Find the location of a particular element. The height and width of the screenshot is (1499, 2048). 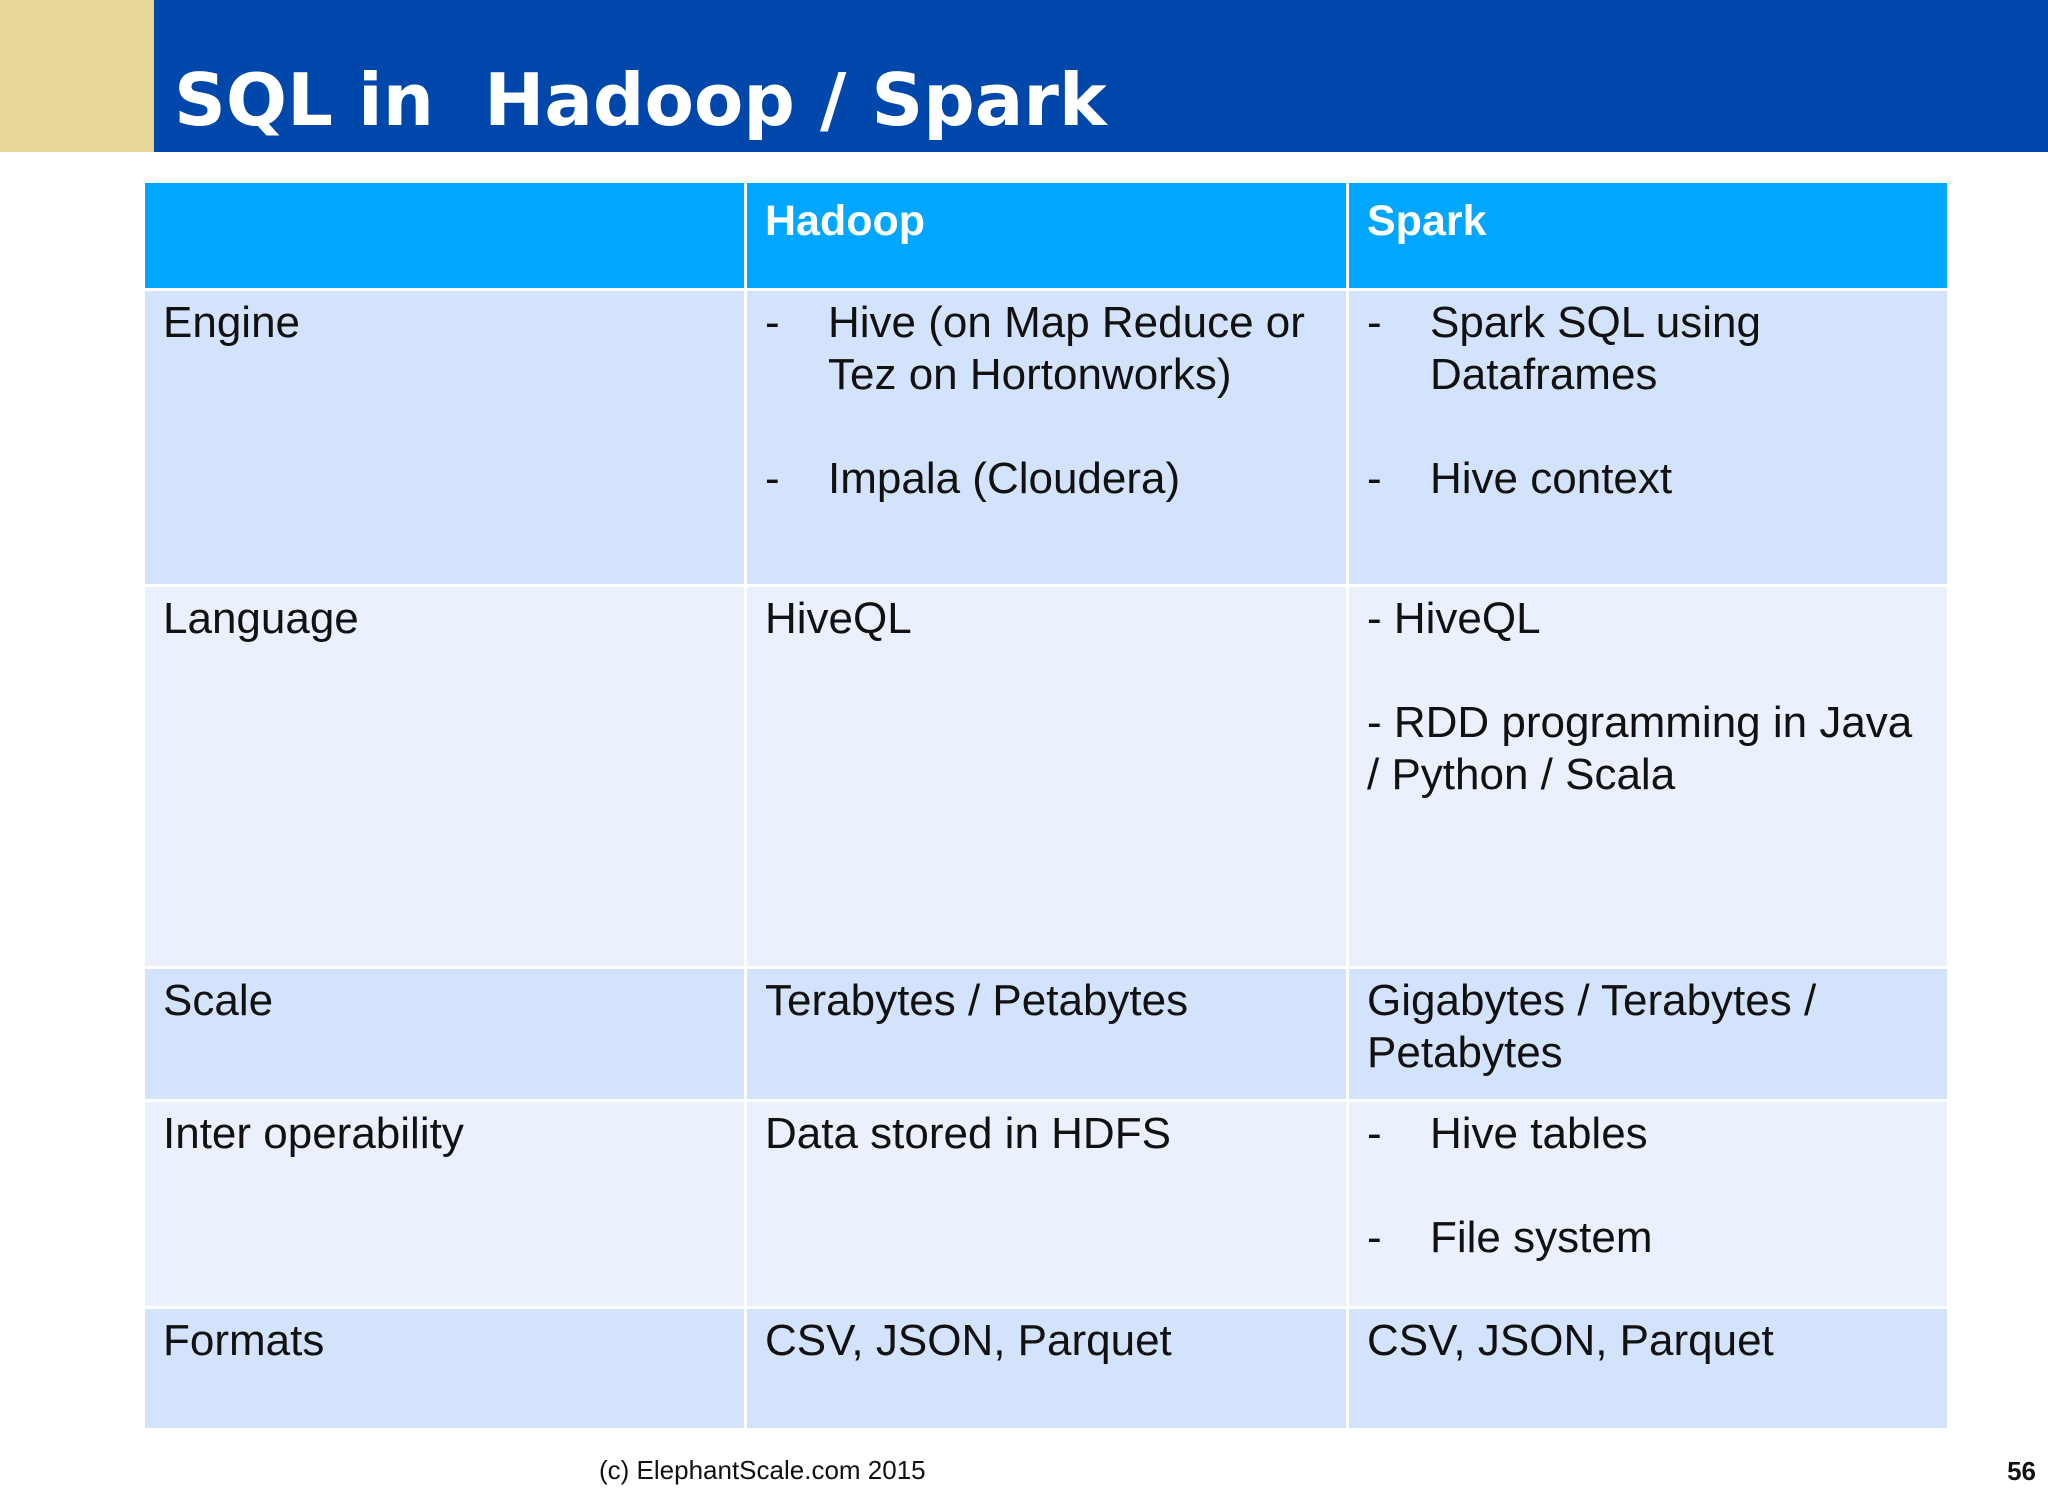

list-item: - Hive tables is located at coordinates (1648, 1134).